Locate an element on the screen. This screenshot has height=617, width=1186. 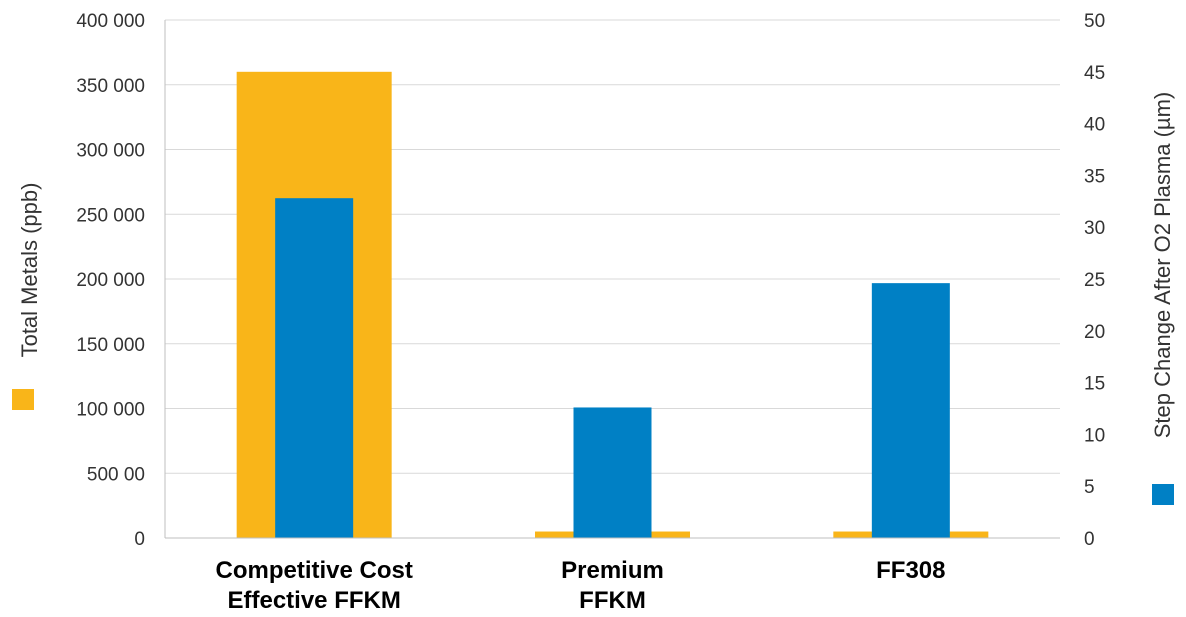
left-tick-label: 500 00 is located at coordinates (116, 474).